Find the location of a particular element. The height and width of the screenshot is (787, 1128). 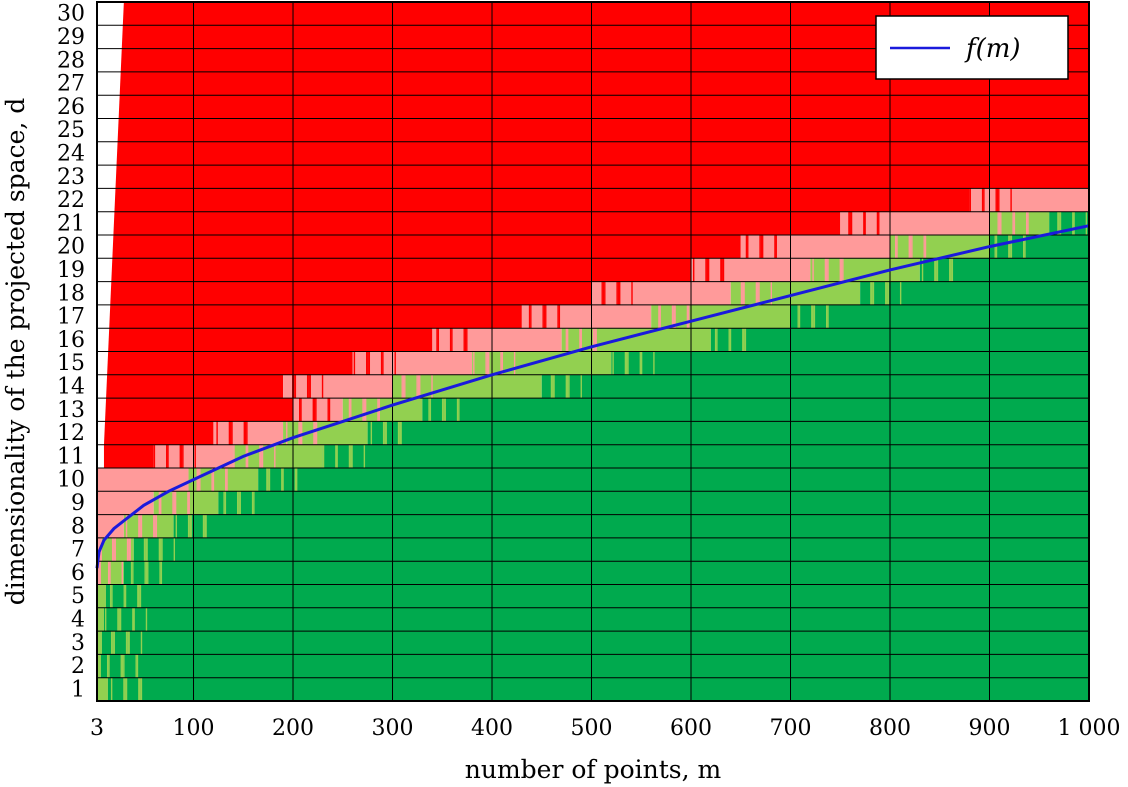

heatmap-cell-d15-light_green is located at coordinates (542, 363).